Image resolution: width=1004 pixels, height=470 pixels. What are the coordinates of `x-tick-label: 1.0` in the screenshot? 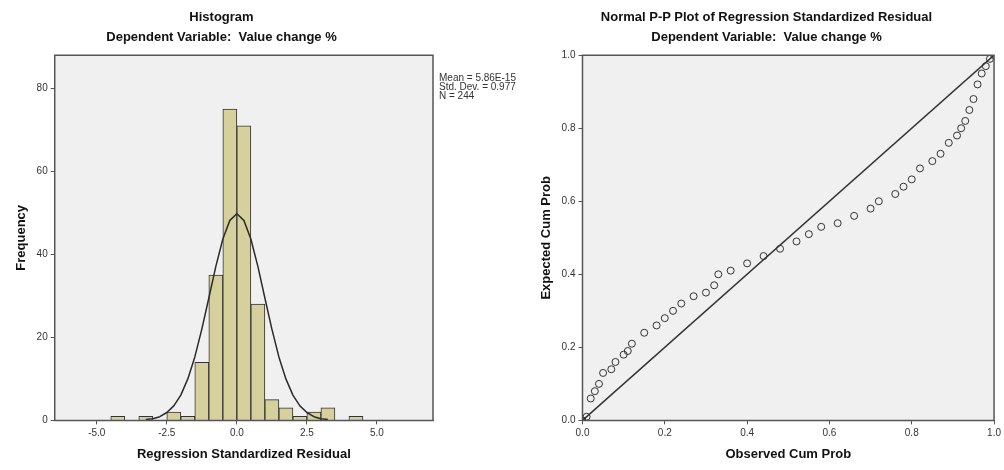 It's located at (994, 433).